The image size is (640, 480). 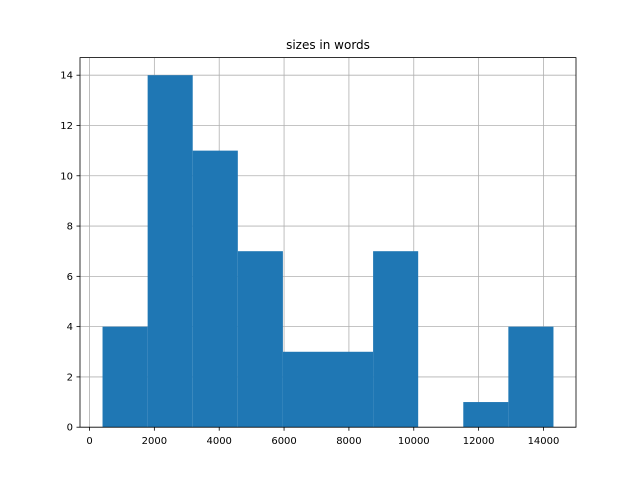 I want to click on y-tick-label: 14, so click(x=66, y=76).